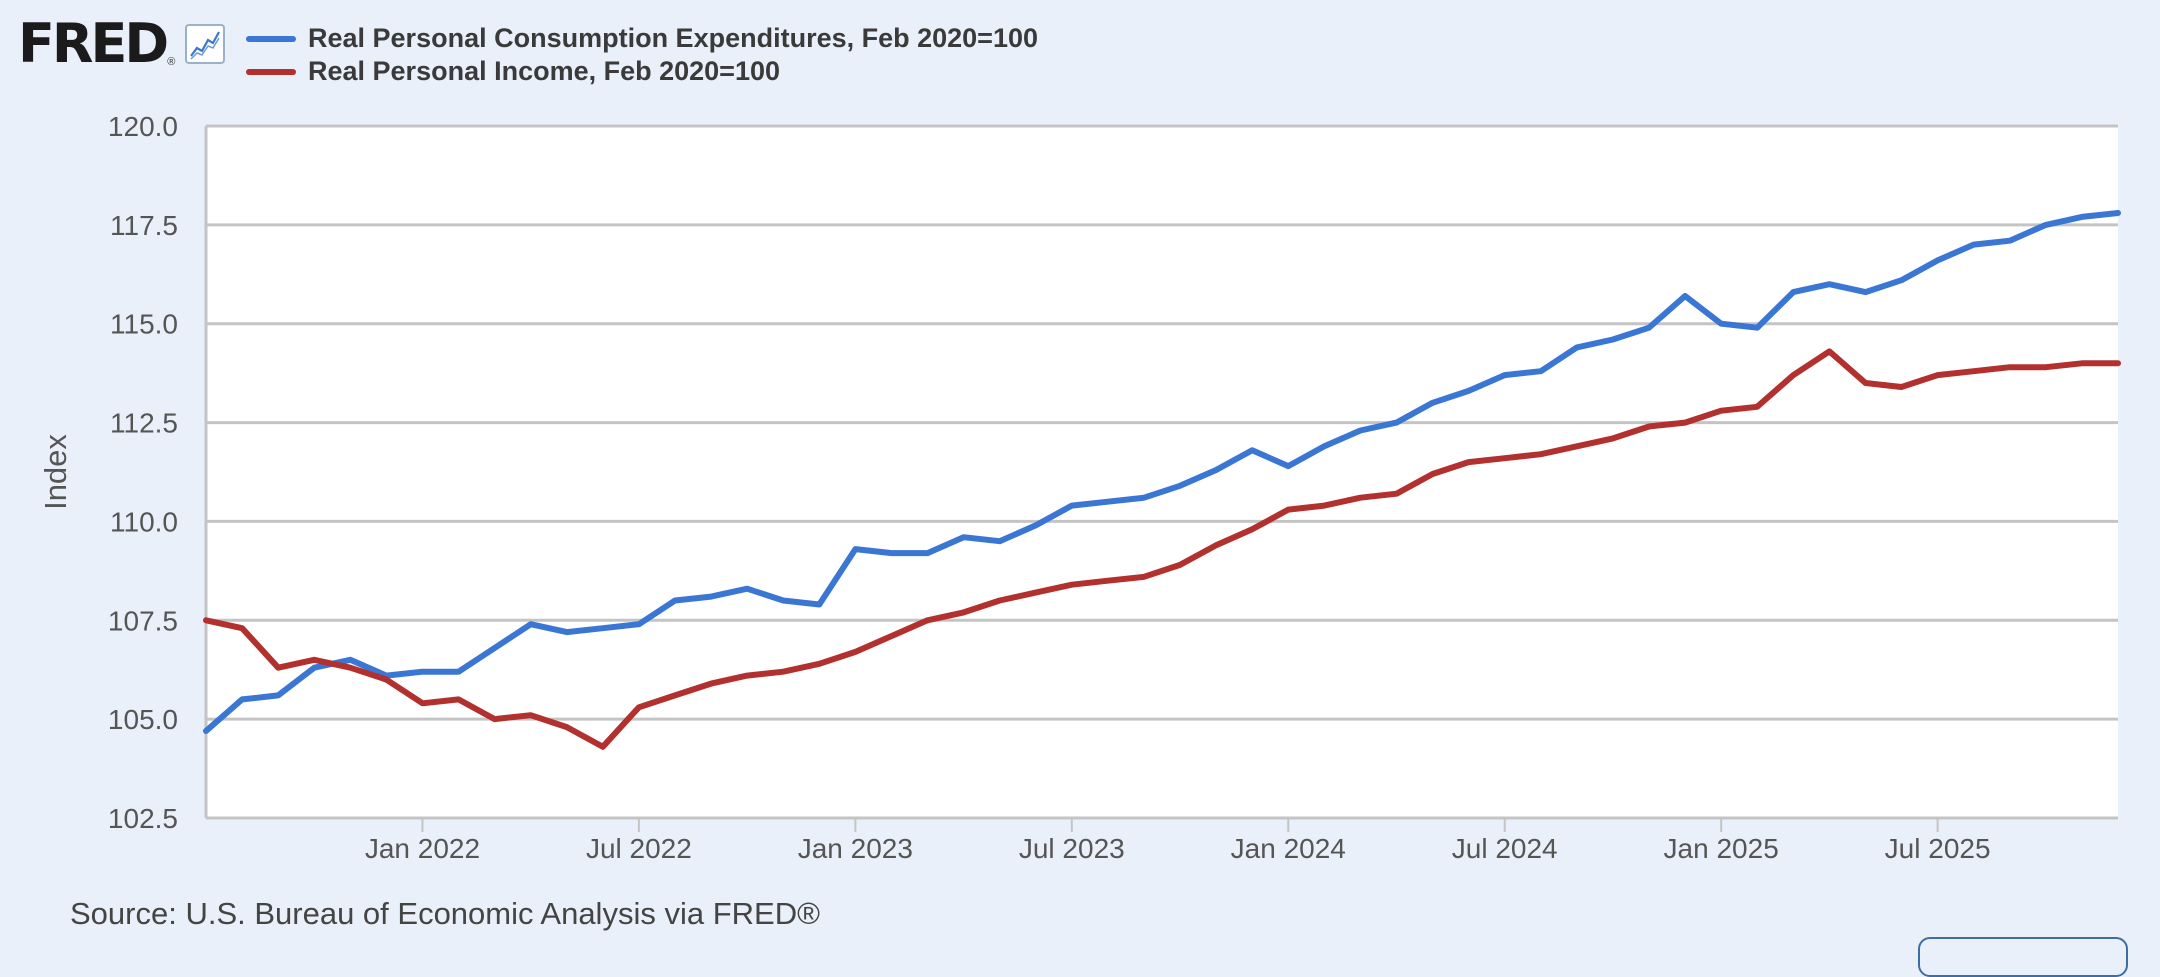 The height and width of the screenshot is (977, 2160). I want to click on corner-button, so click(2023, 957).